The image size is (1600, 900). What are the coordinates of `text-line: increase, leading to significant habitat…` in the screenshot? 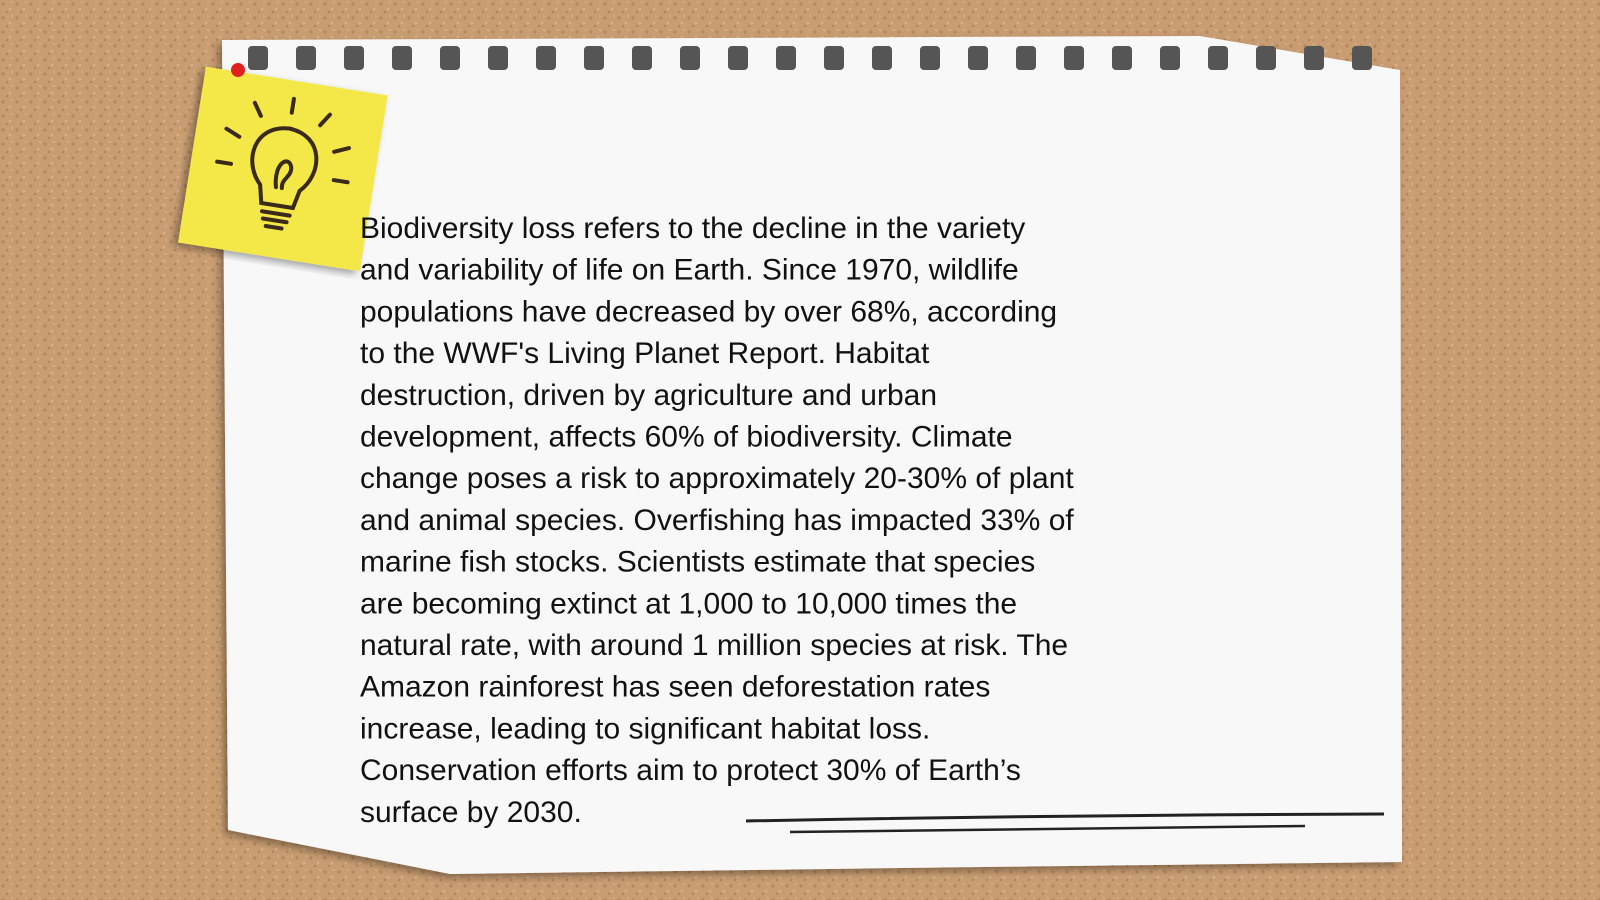 It's located at (645, 728).